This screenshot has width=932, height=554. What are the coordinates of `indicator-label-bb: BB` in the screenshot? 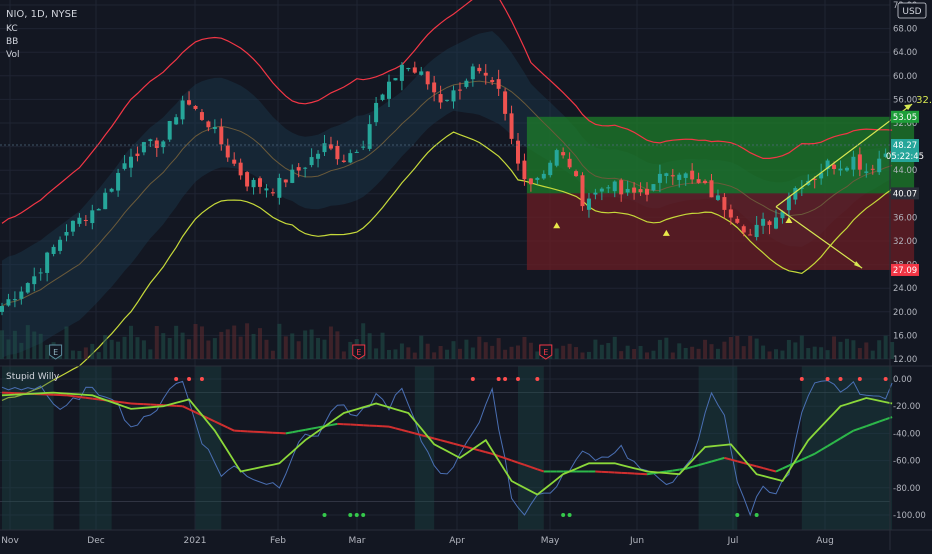 It's located at (12, 42).